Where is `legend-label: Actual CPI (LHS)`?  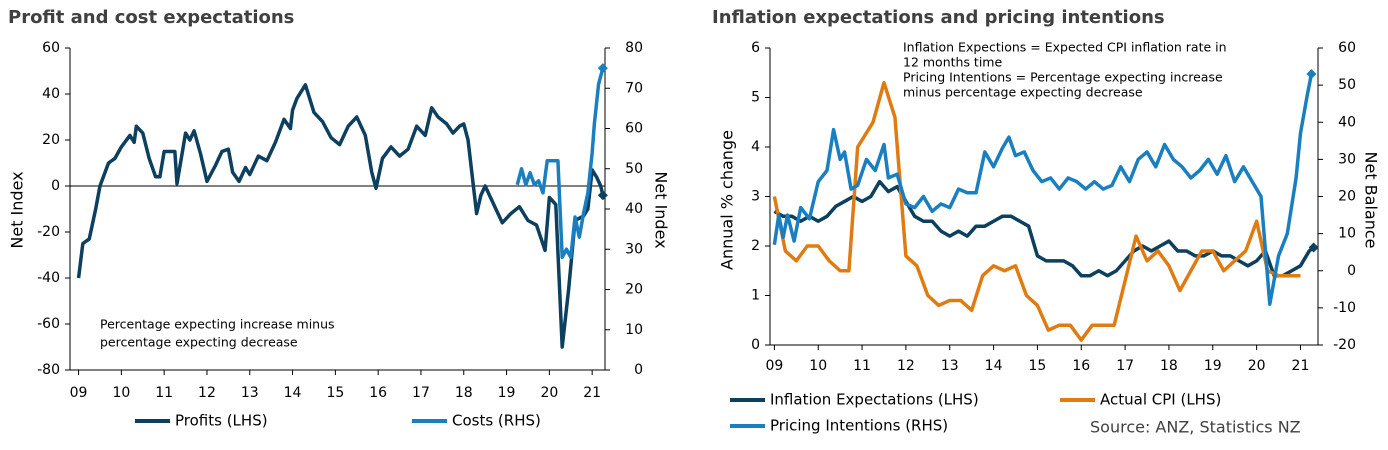 legend-label: Actual CPI (LHS) is located at coordinates (1160, 400).